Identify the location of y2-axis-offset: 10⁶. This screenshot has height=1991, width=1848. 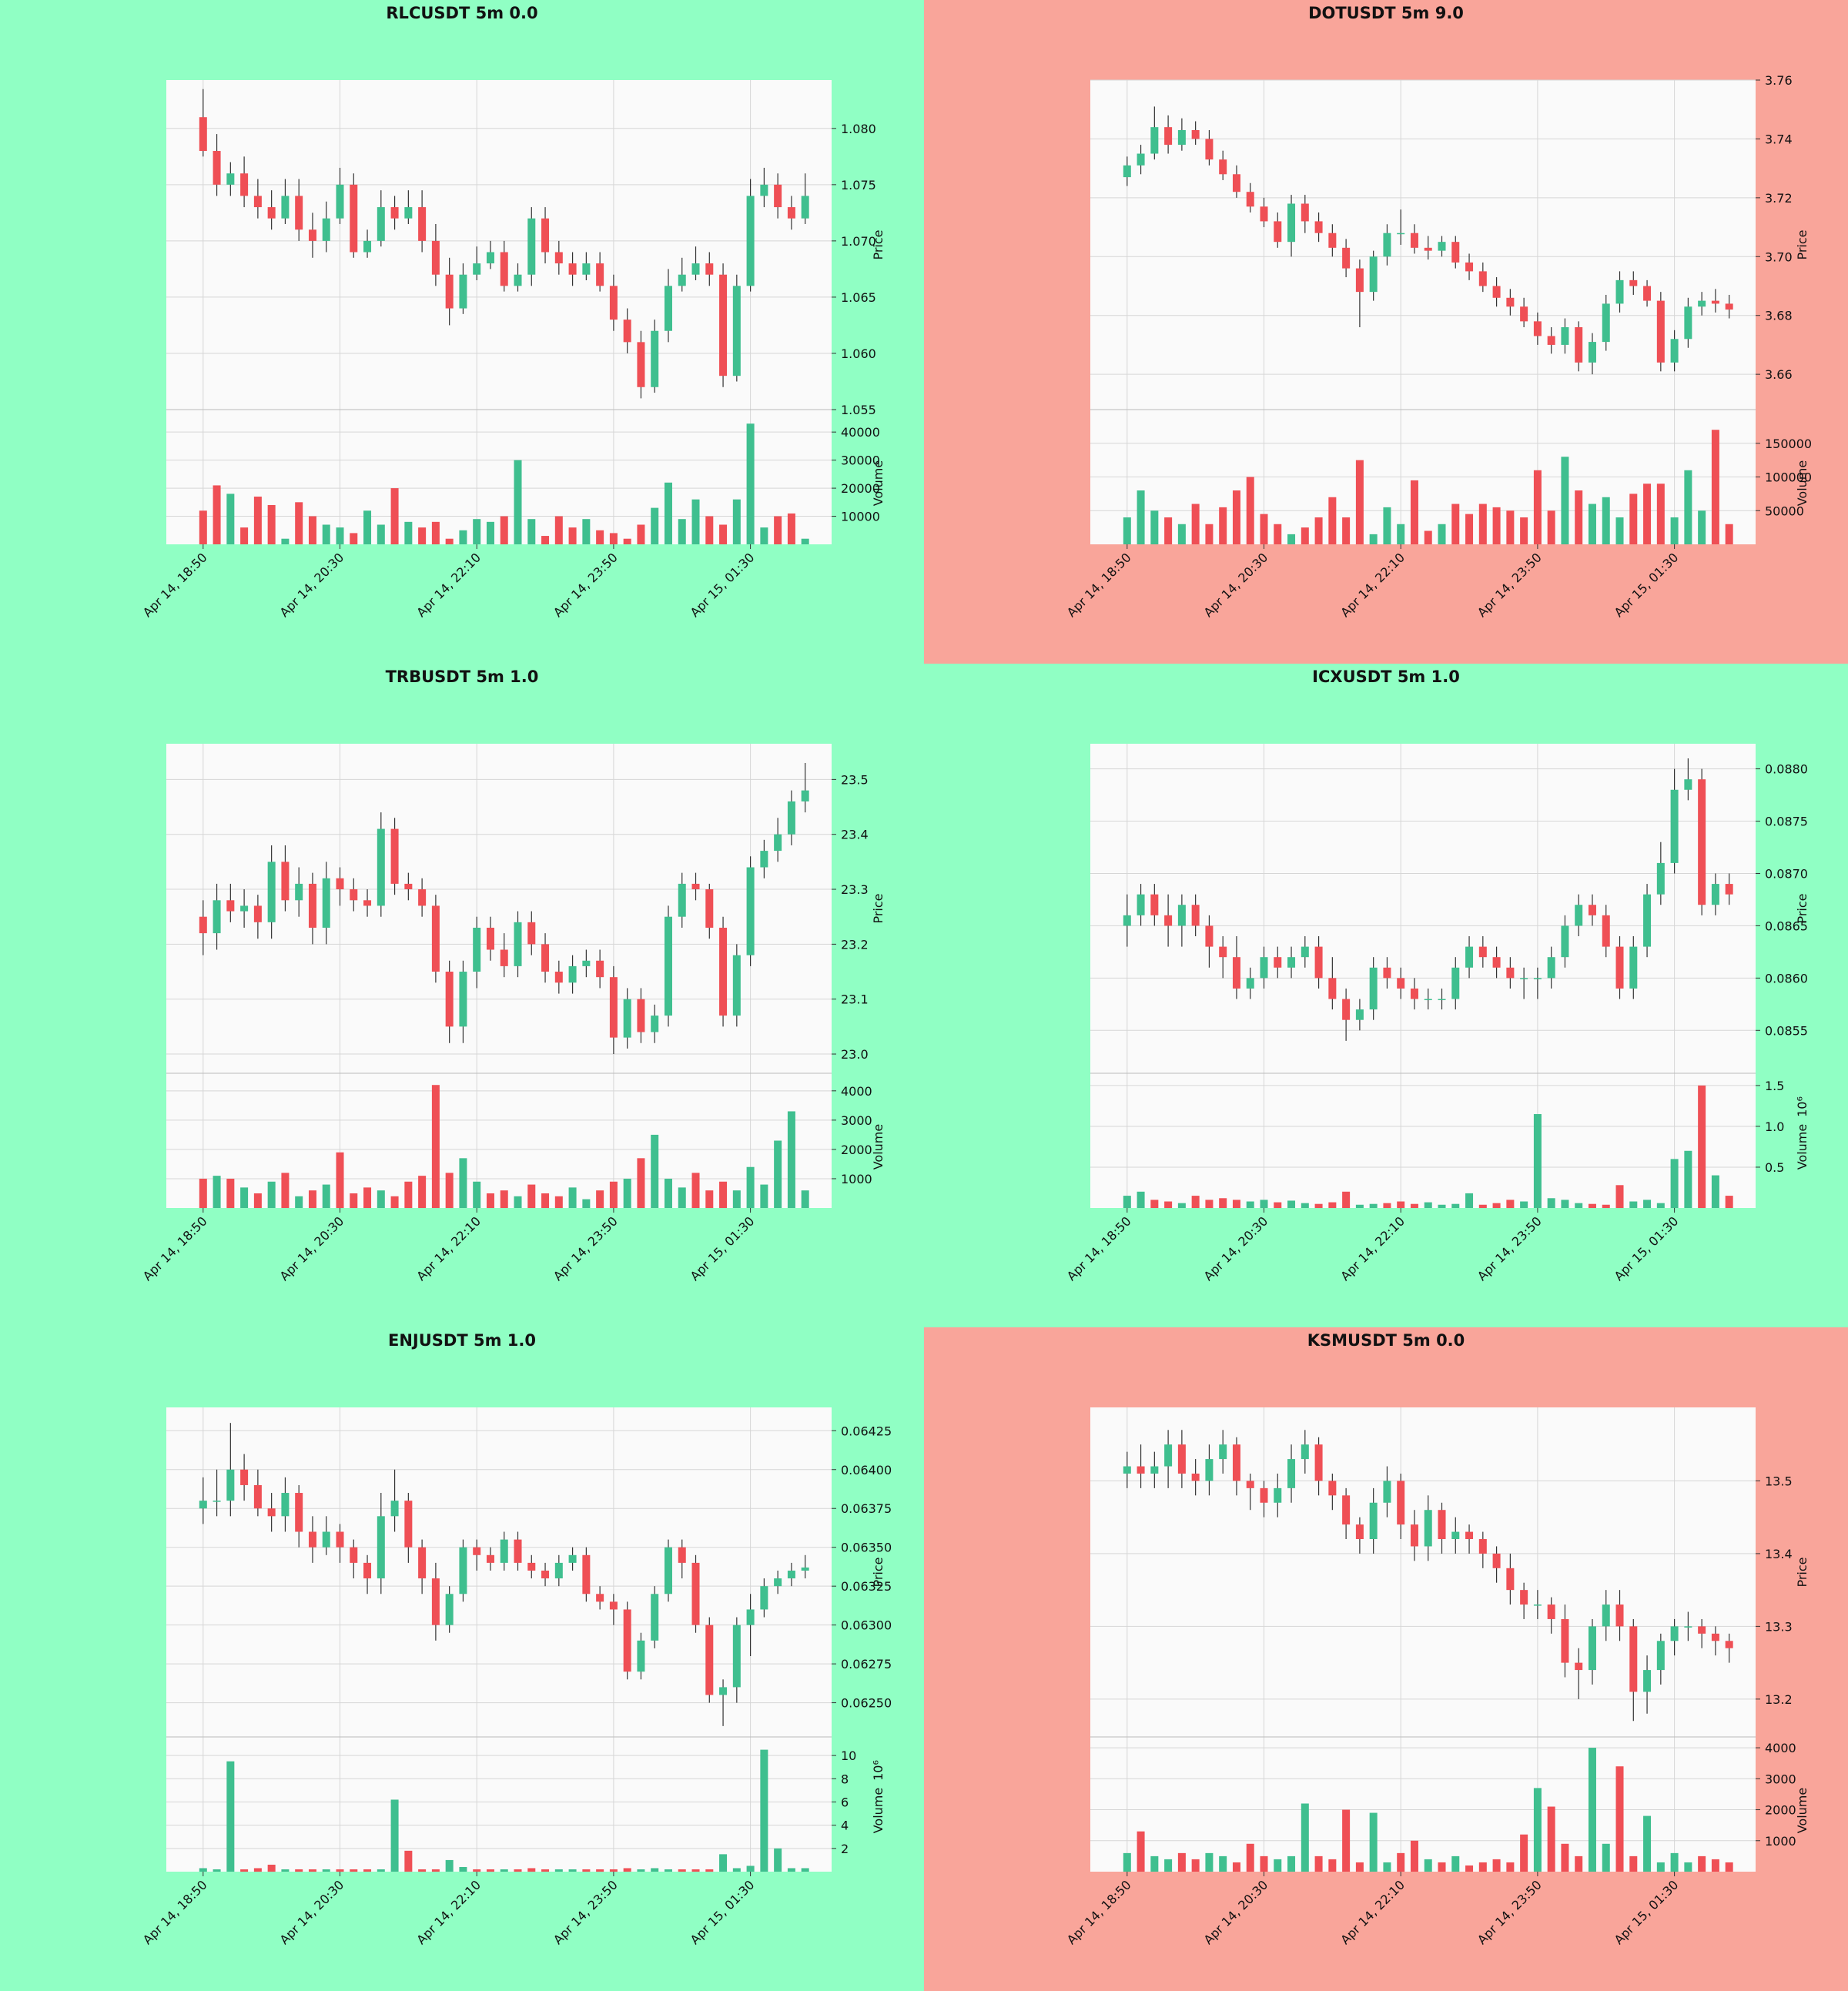
(879, 1770).